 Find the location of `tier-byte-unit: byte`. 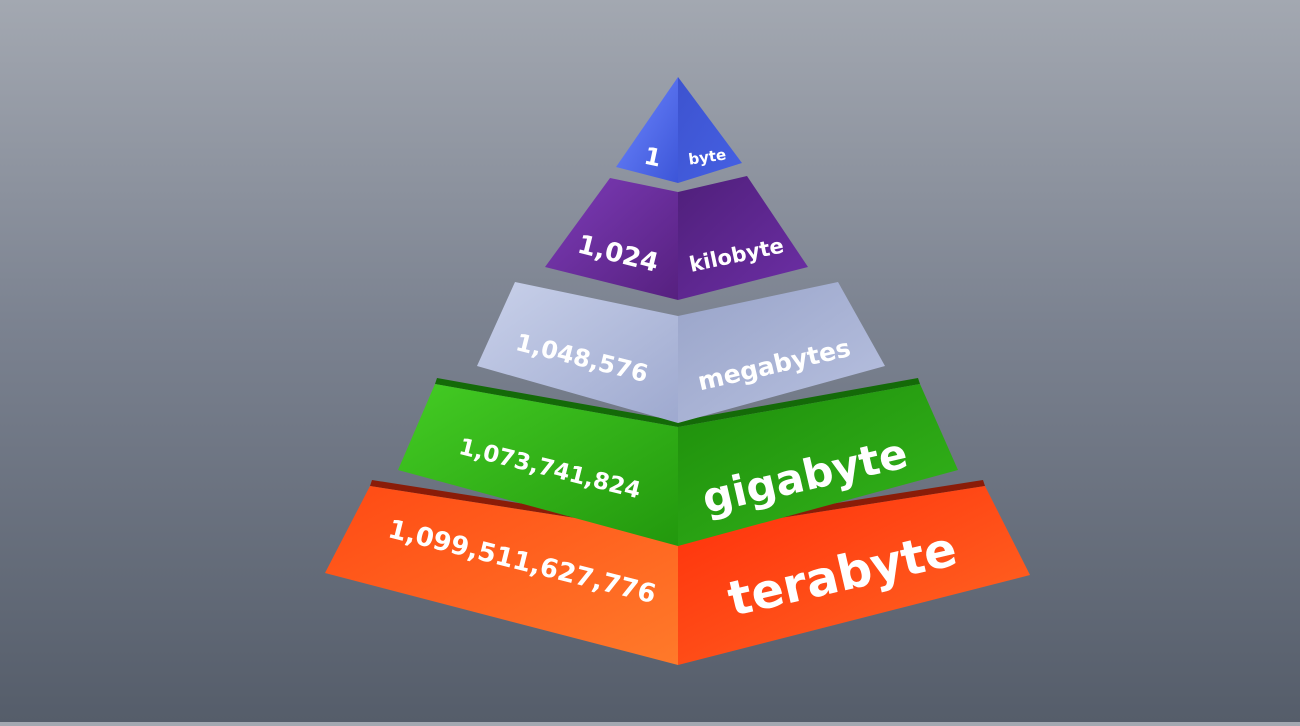

tier-byte-unit: byte is located at coordinates (707, 157).